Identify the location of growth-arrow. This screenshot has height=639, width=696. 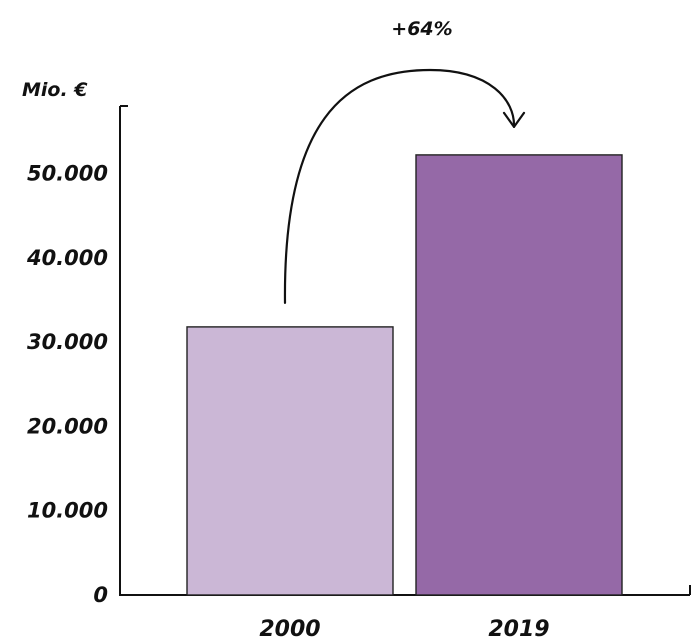
(399, 186).